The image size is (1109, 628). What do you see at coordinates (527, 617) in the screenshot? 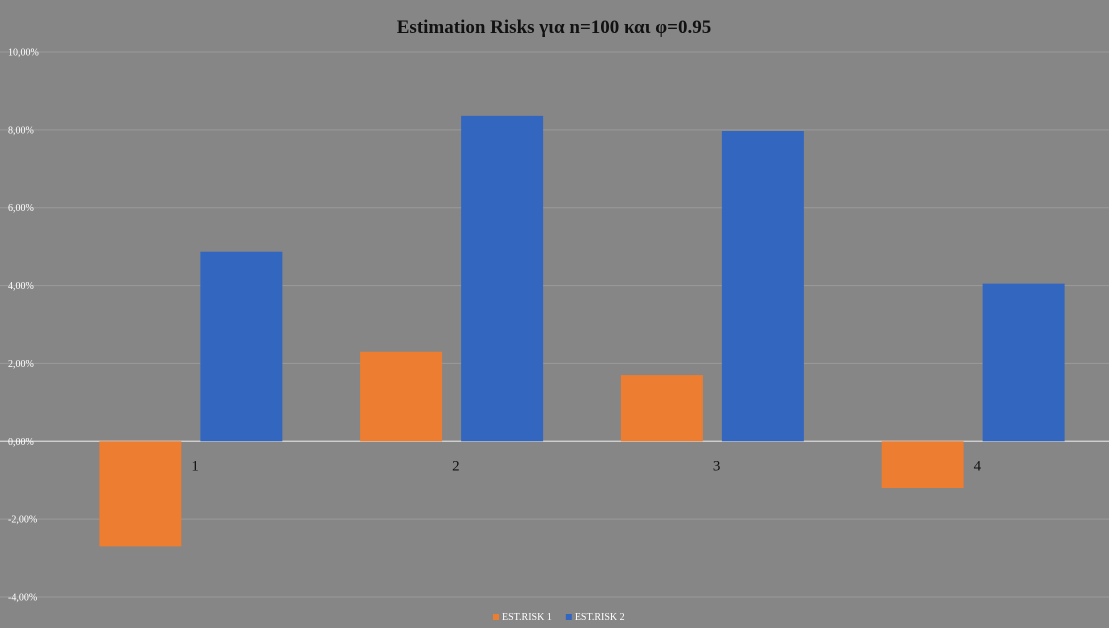
I see `legend-label: EST.RISK 1` at bounding box center [527, 617].